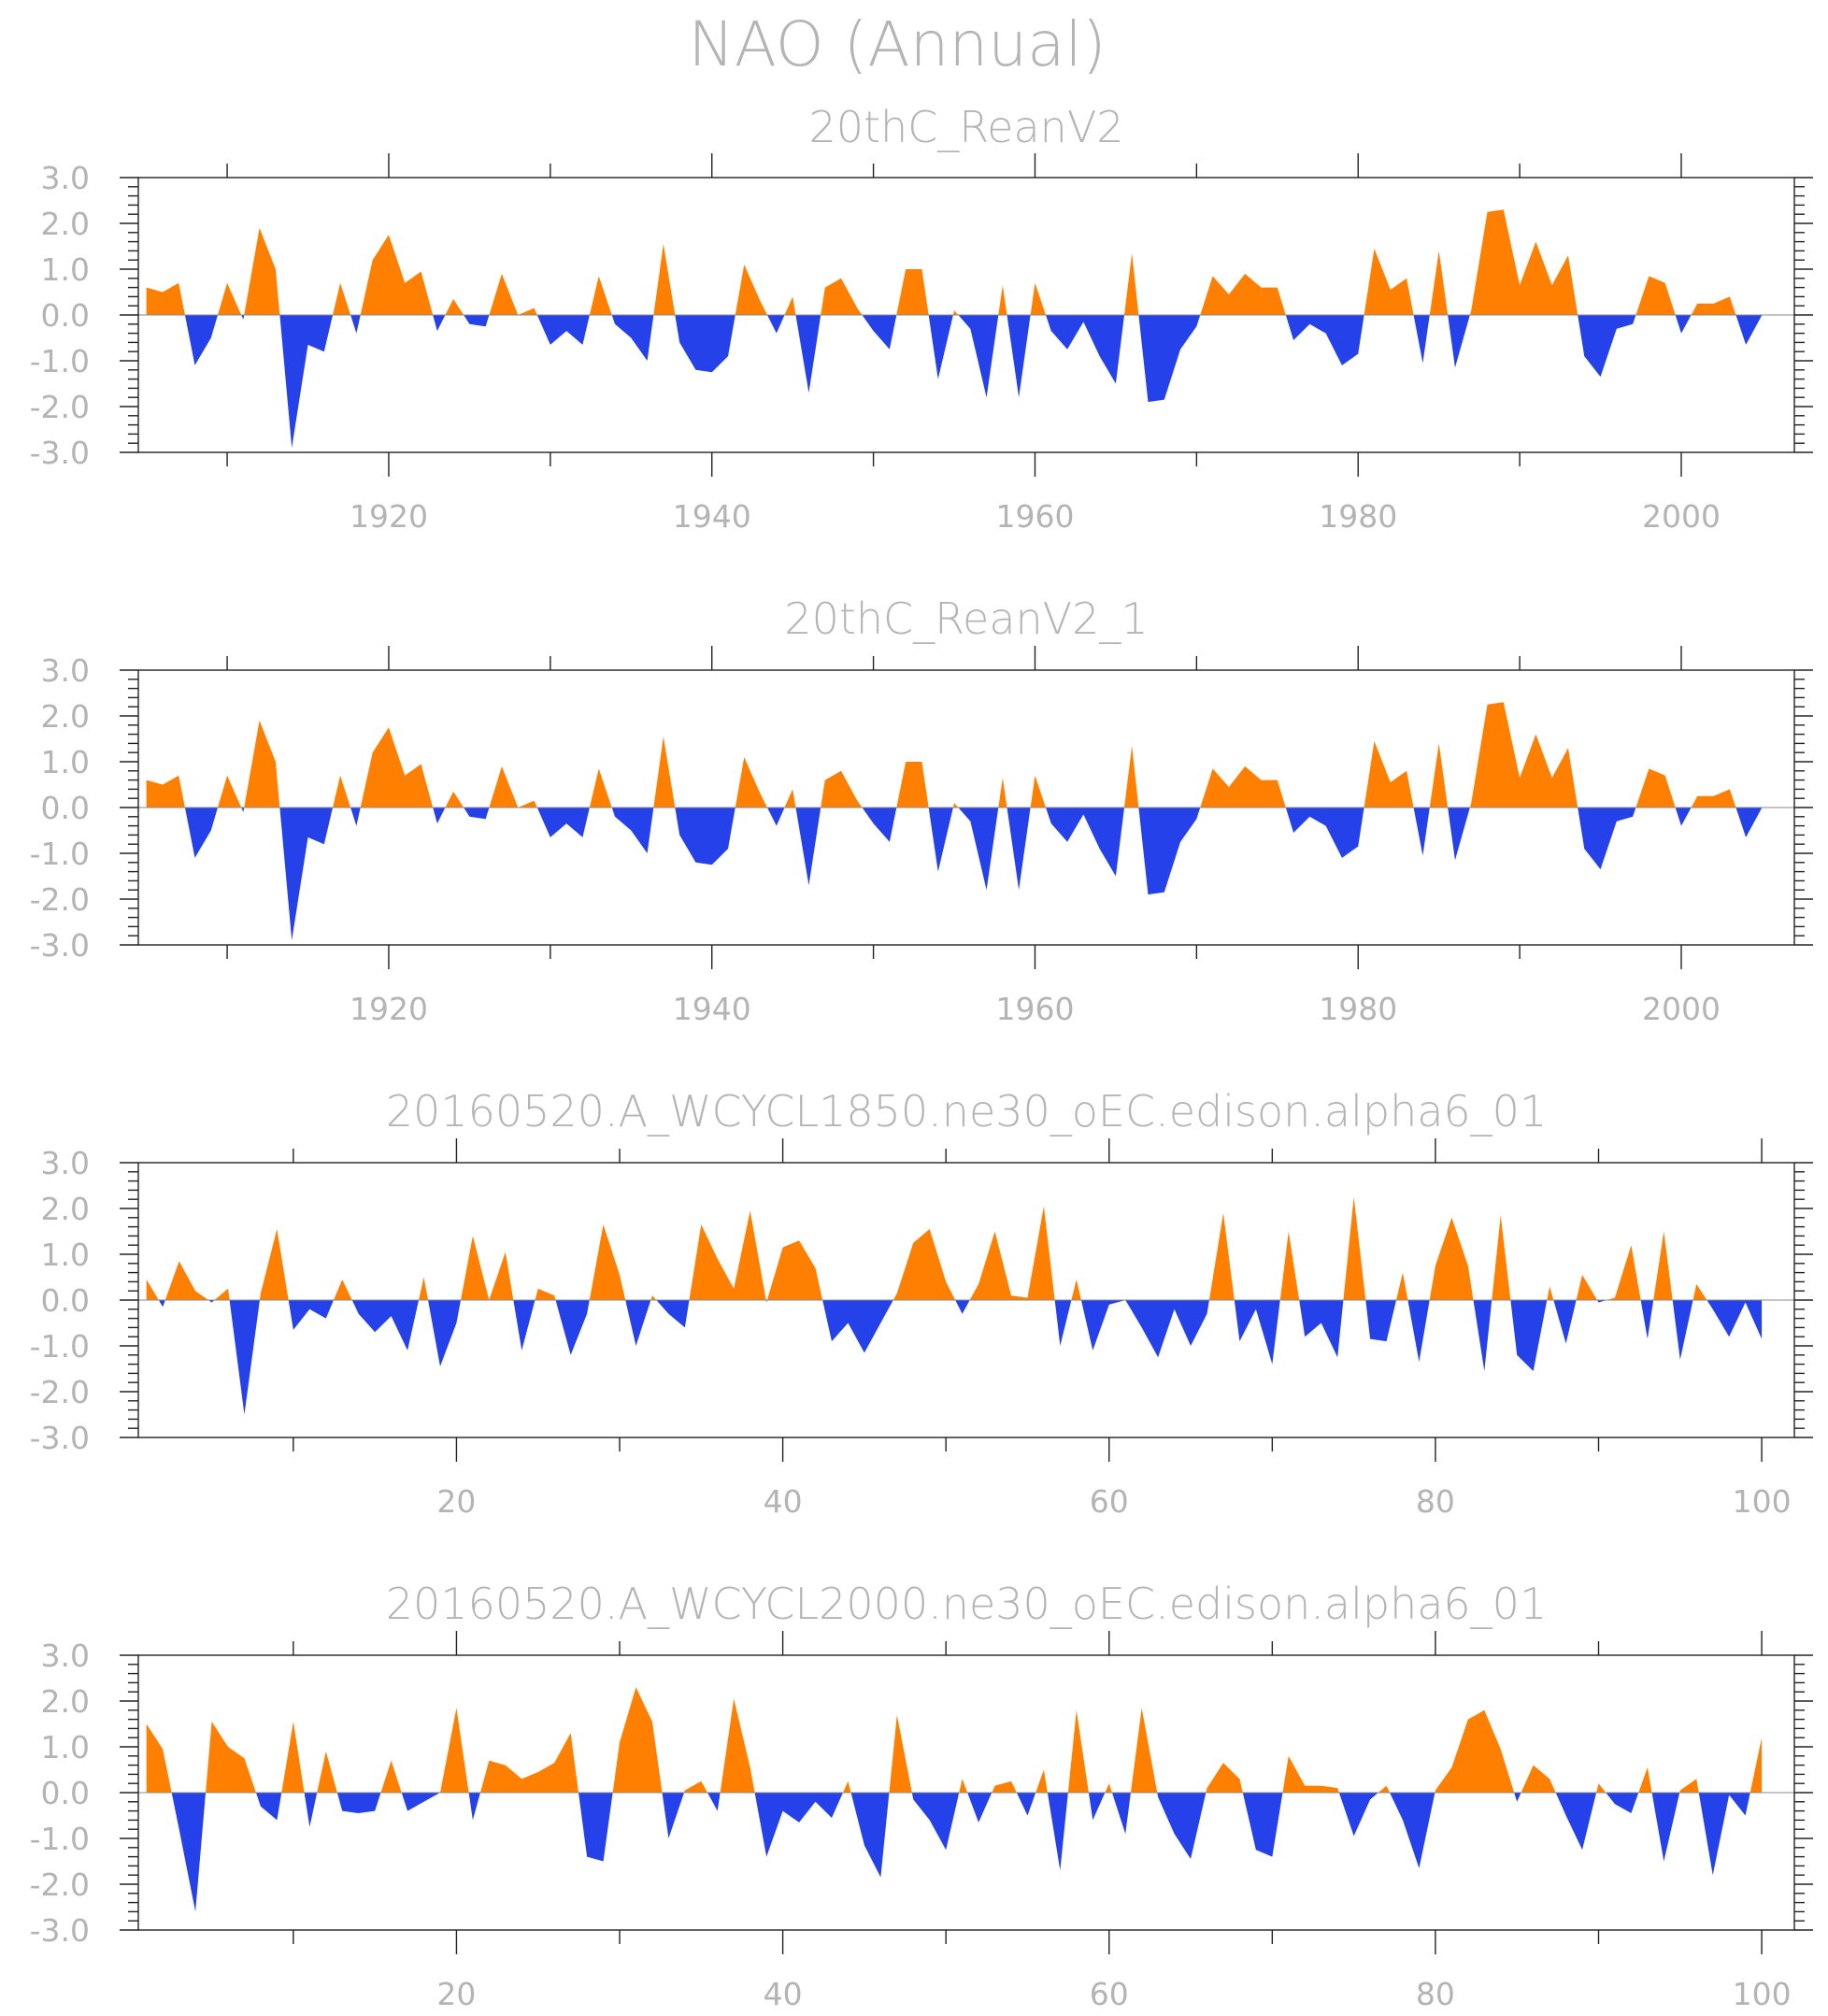 This screenshot has width=1828, height=2016. I want to click on figure-title: NAO (Annual), so click(897, 44).